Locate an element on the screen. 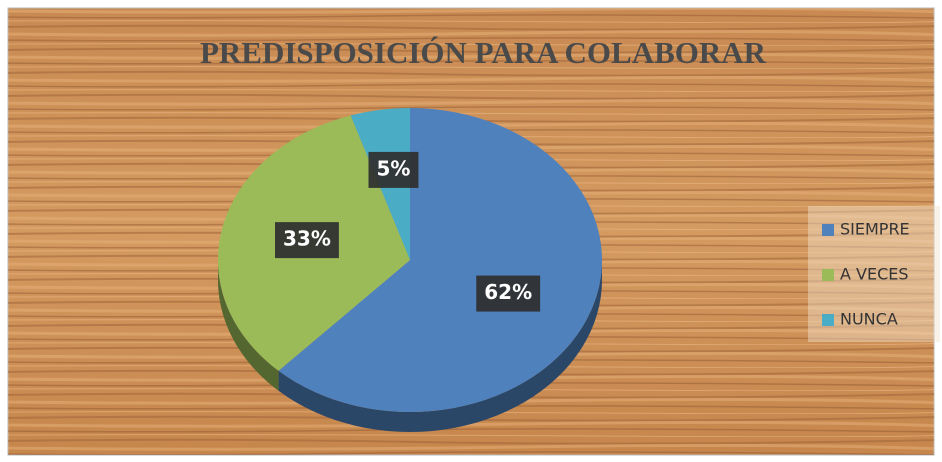 The width and height of the screenshot is (942, 462). chart-title: PREDISPOSICIÓN PARA COLABORAR is located at coordinates (483, 52).